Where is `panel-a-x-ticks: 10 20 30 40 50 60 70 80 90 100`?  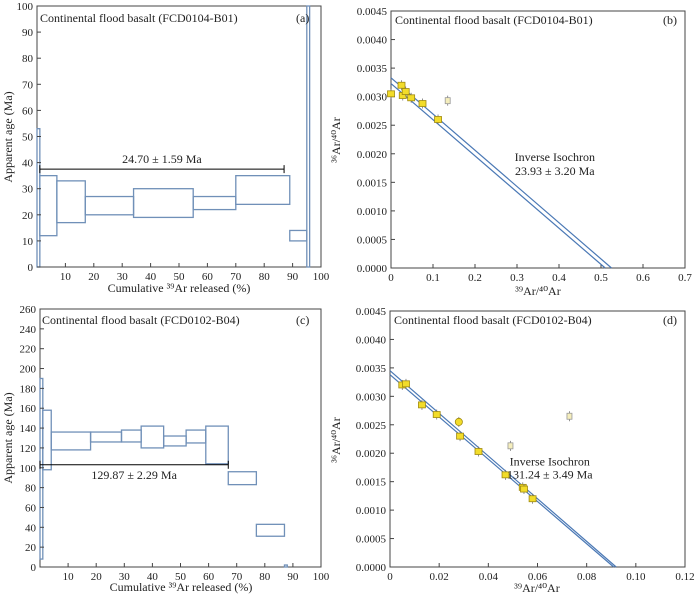
panel-a-x-ticks: 10 20 30 40 50 60 70 80 90 100 is located at coordinates (195, 273).